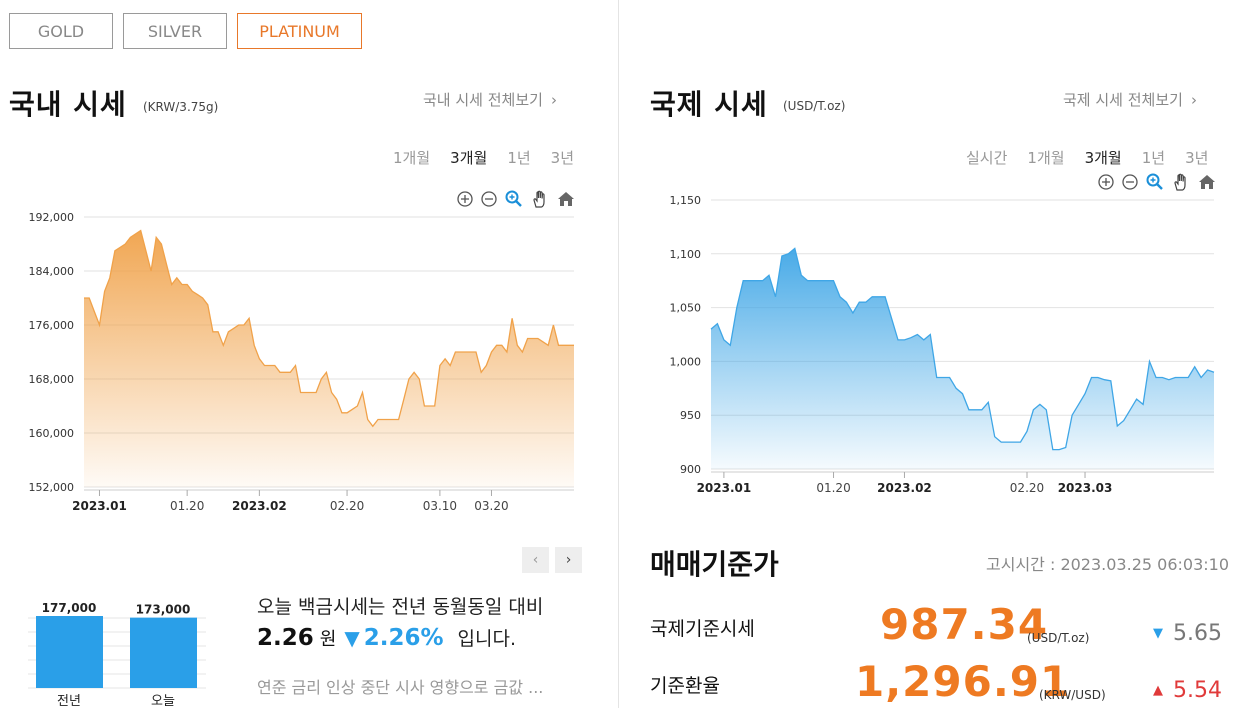 The height and width of the screenshot is (708, 1237). I want to click on bar-value-label: 173,000, so click(163, 610).